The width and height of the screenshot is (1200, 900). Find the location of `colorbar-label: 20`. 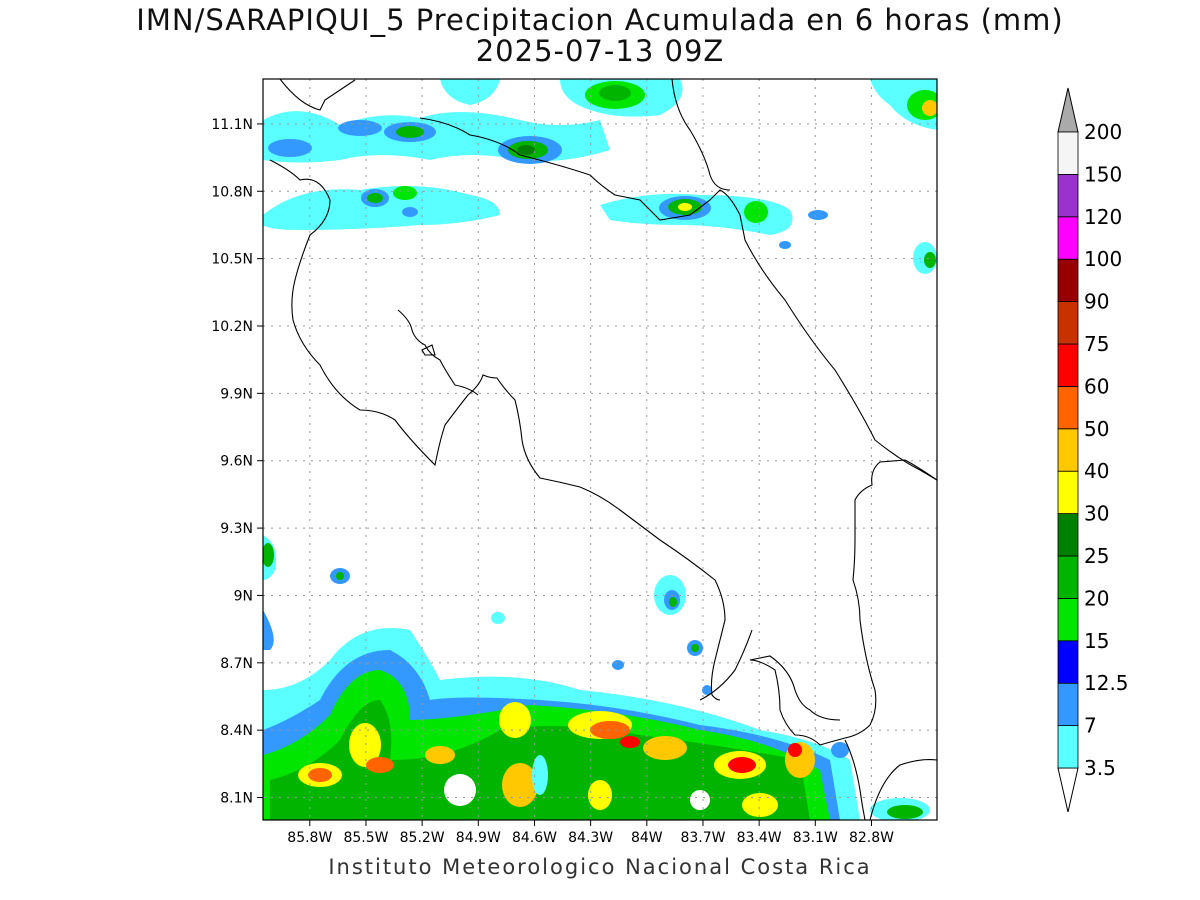

colorbar-label: 20 is located at coordinates (1096, 598).